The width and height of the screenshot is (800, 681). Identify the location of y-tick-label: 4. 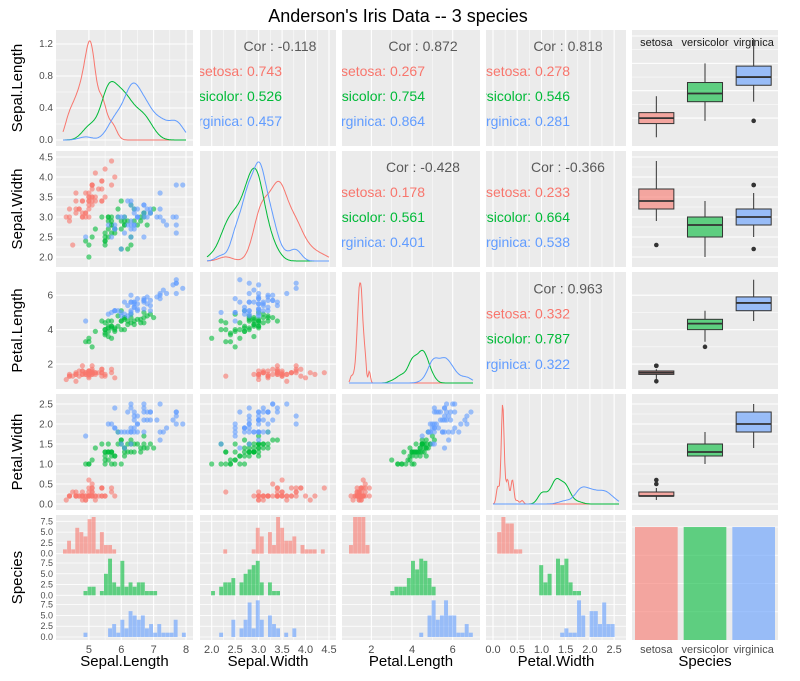
(50, 330).